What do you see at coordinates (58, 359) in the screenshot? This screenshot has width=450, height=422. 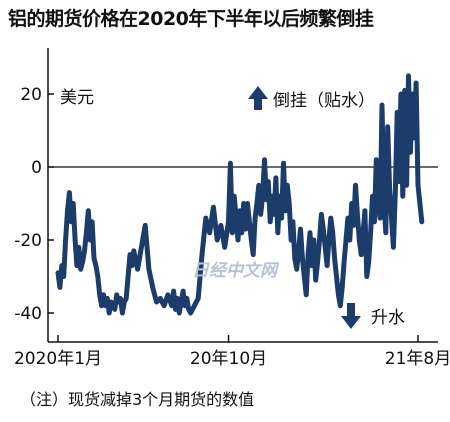 I see `x-tick-label: 2020年1月` at bounding box center [58, 359].